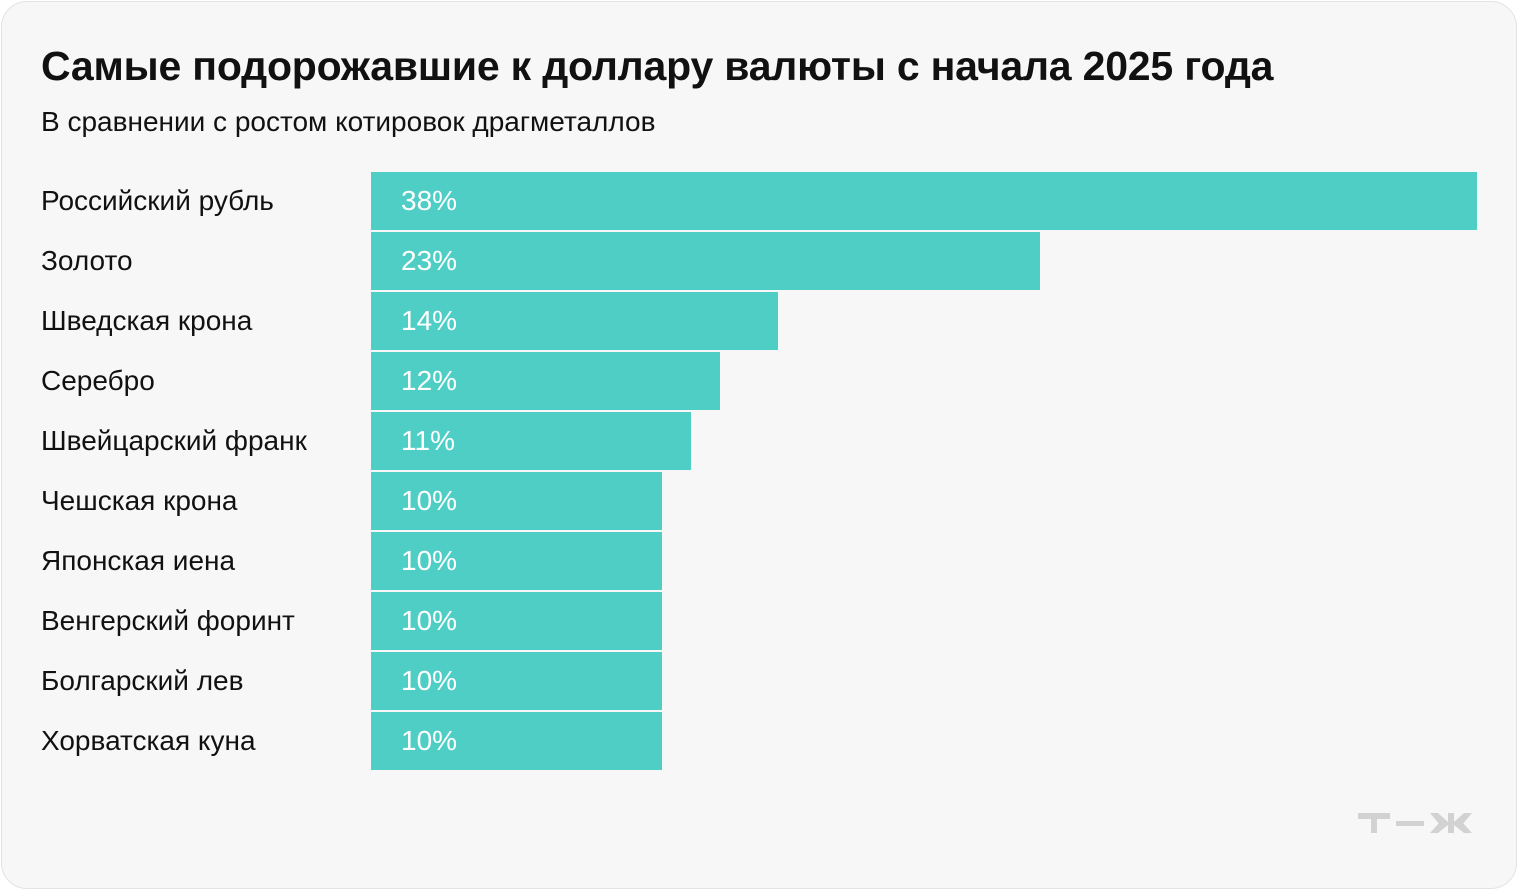 Image resolution: width=1520 pixels, height=892 pixels. Describe the element at coordinates (157, 200) in the screenshot. I see `category-label: Российский рубль` at that location.